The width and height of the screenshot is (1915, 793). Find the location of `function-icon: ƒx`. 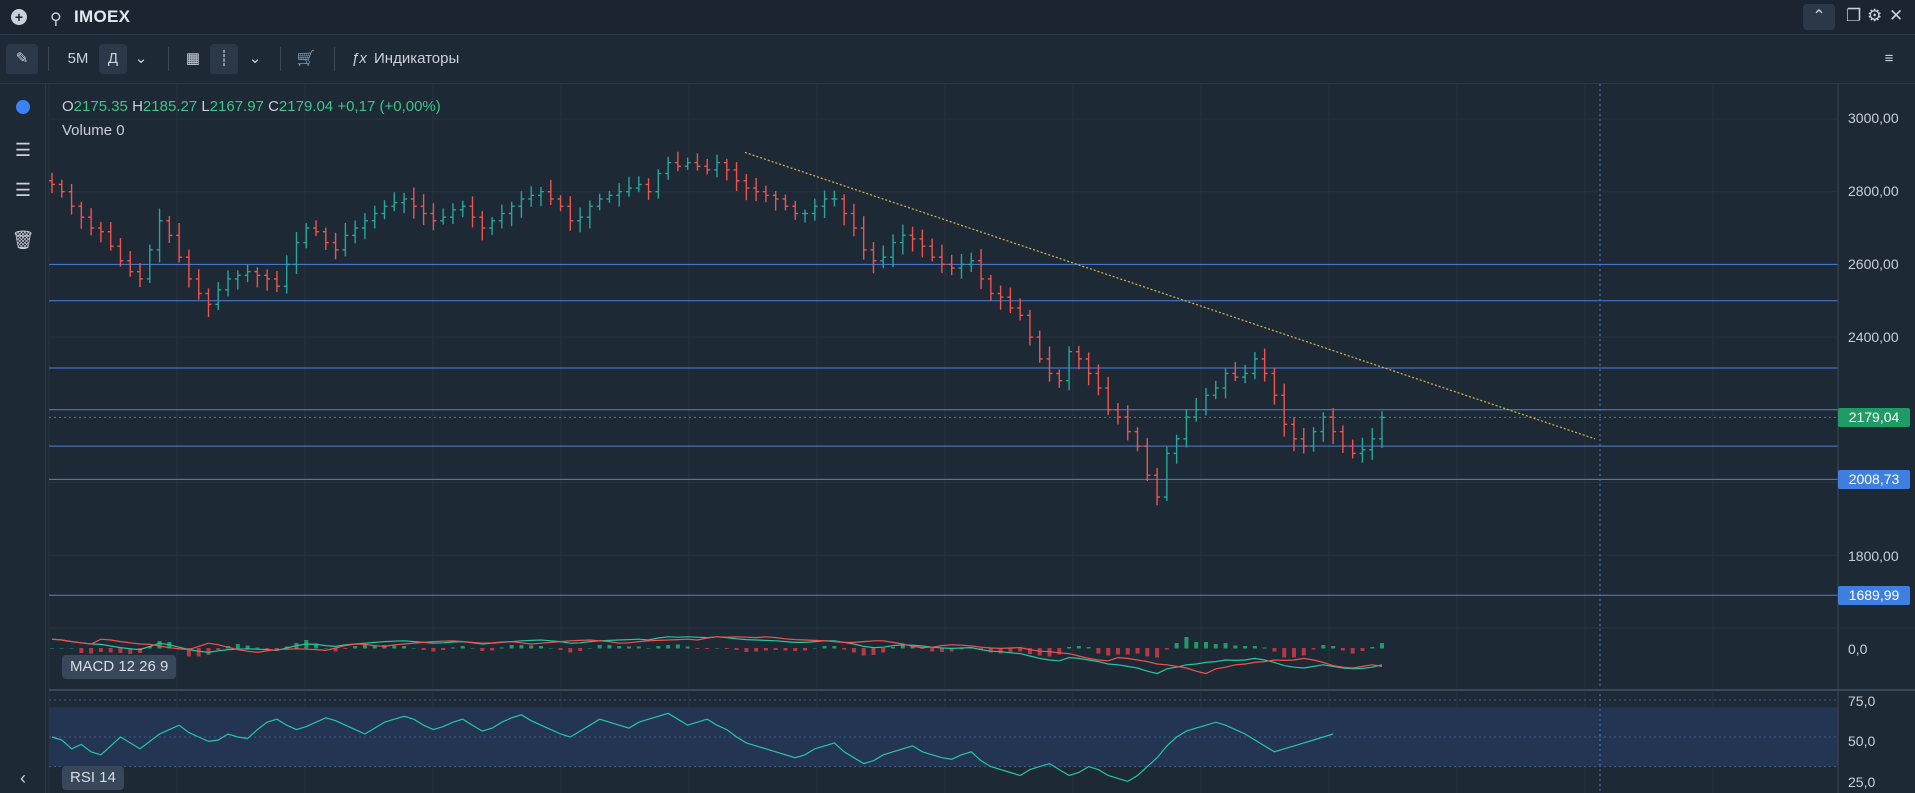

function-icon: ƒx is located at coordinates (359, 58).